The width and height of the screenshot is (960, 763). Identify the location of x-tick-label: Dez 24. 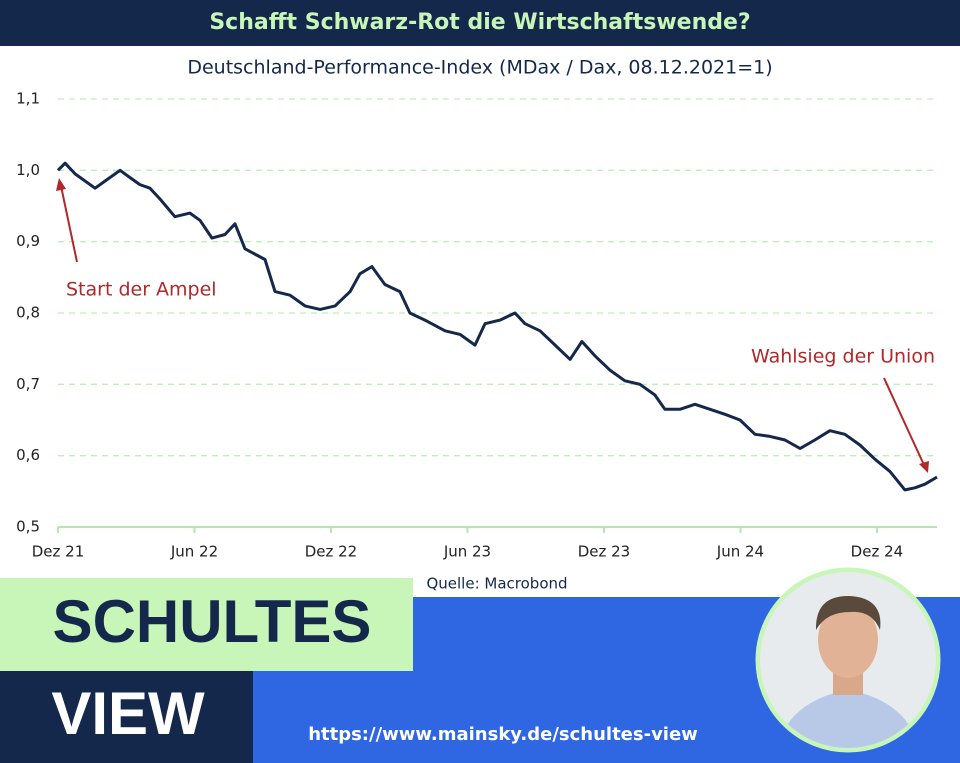
(877, 552).